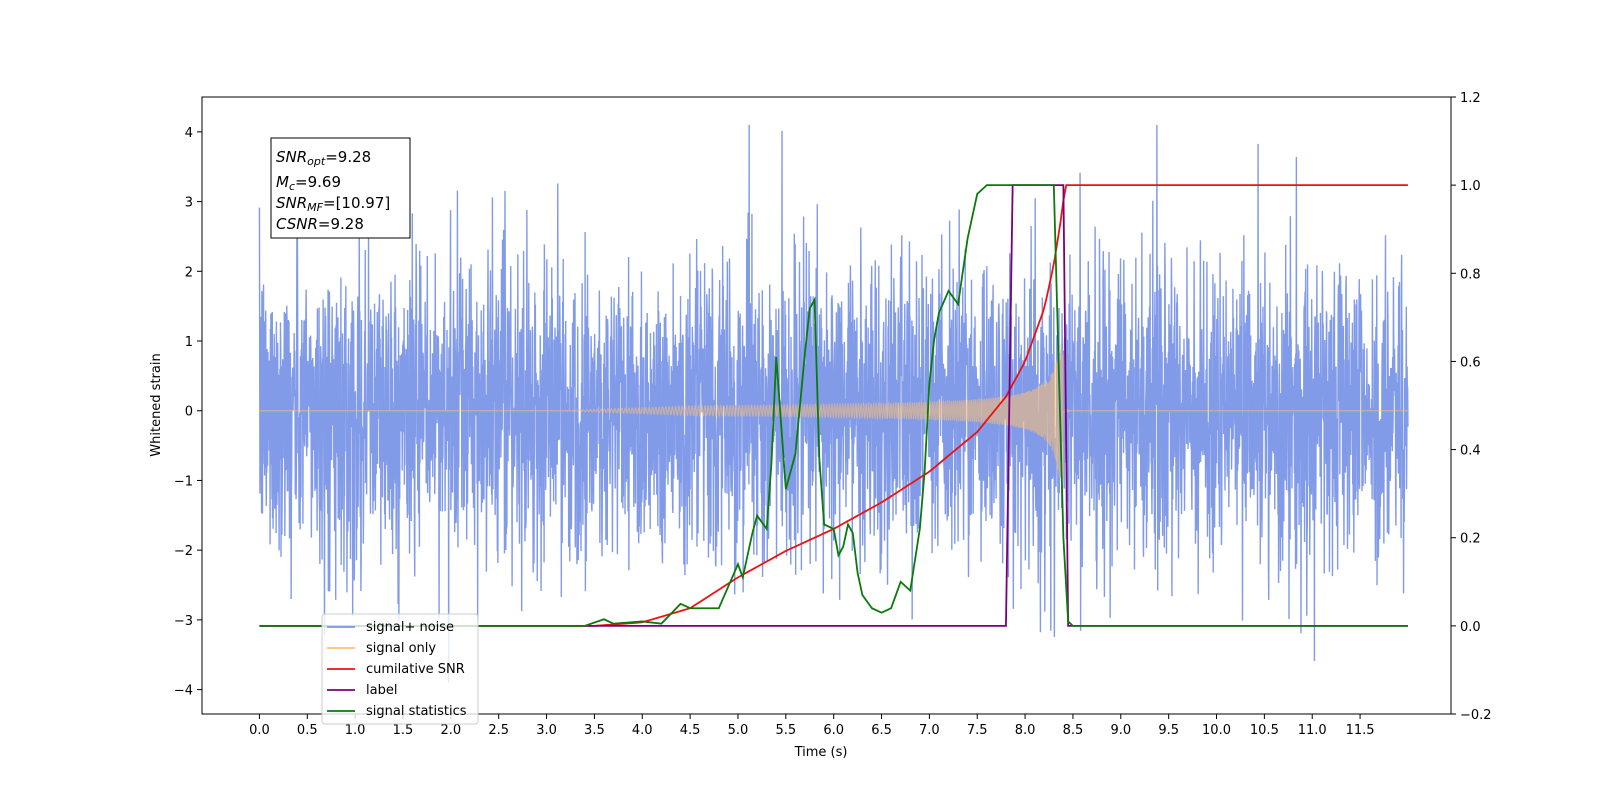  I want to click on legend-signal-only-label: signal only, so click(401, 648).